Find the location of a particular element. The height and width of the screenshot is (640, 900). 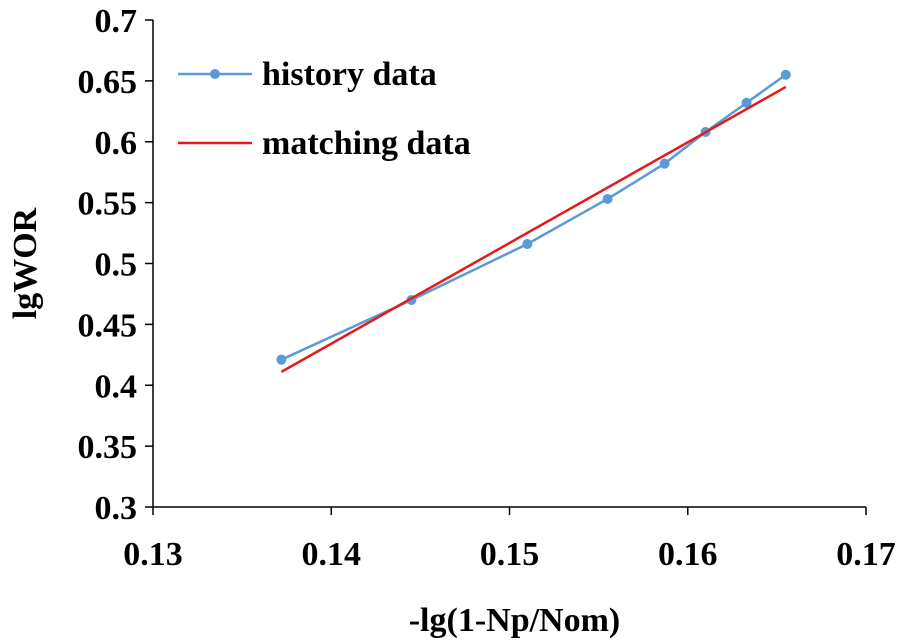

y-ticks: 0.3 0.35 0.4 0.45 0.5 0.55 0.6 0.65 0.7 is located at coordinates (115, 265).